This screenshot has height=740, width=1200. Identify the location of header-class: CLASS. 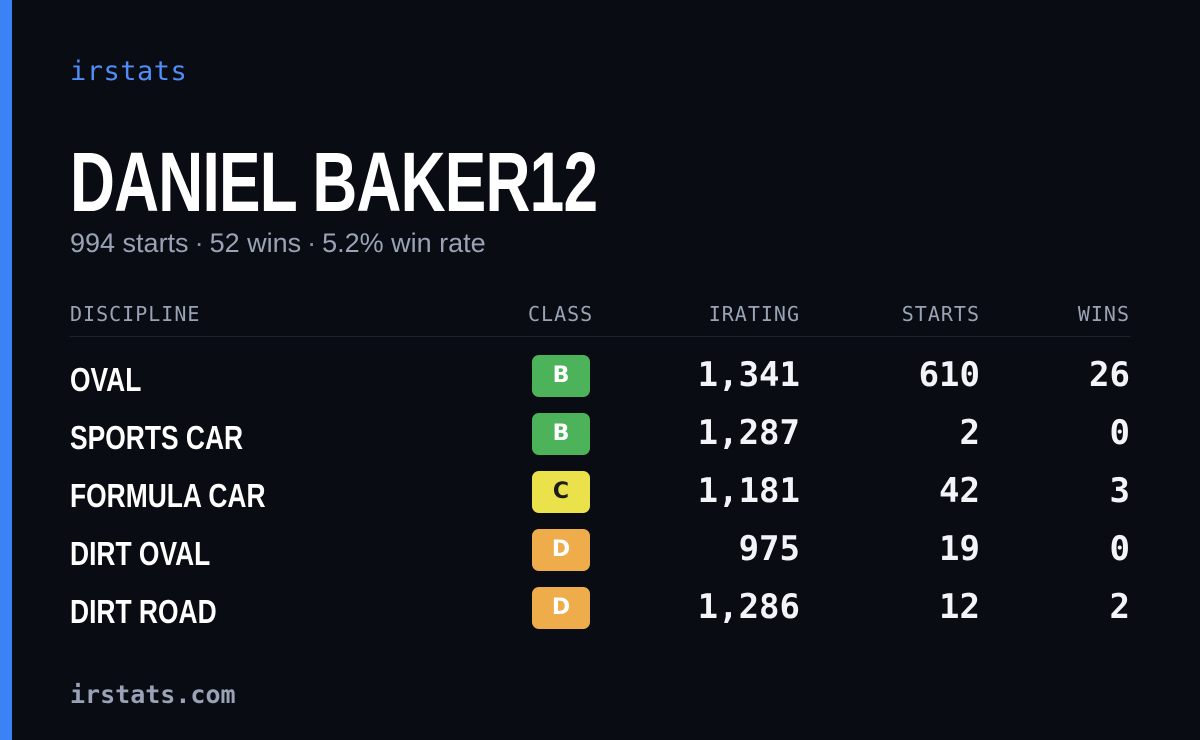
(561, 314).